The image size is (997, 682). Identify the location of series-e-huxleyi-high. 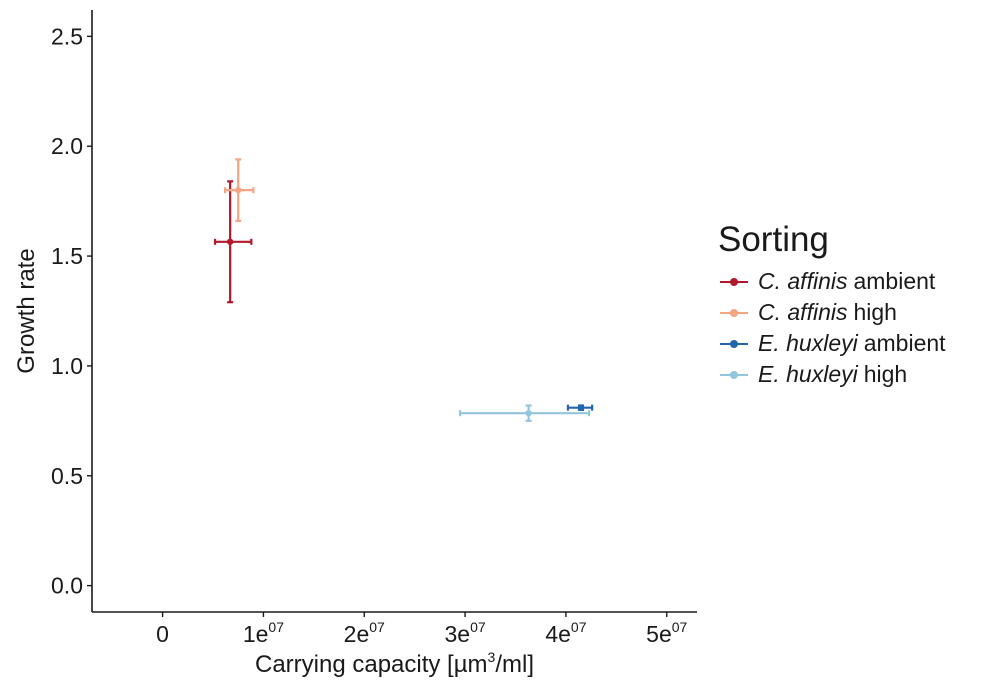
(524, 413).